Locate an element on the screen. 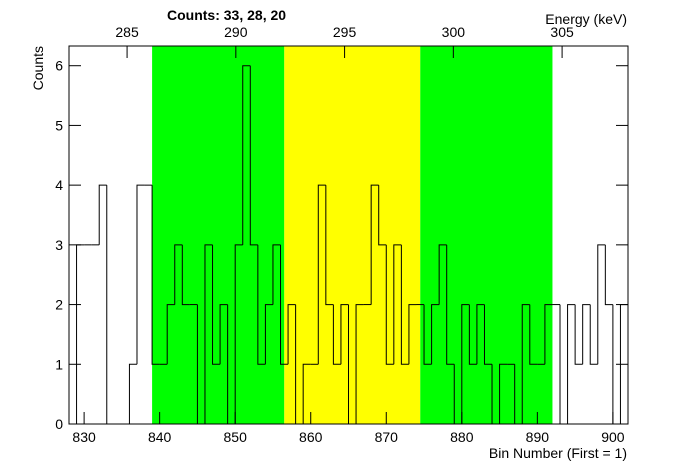 The height and width of the screenshot is (472, 696). x2-tick-label: 285 is located at coordinates (127, 32).